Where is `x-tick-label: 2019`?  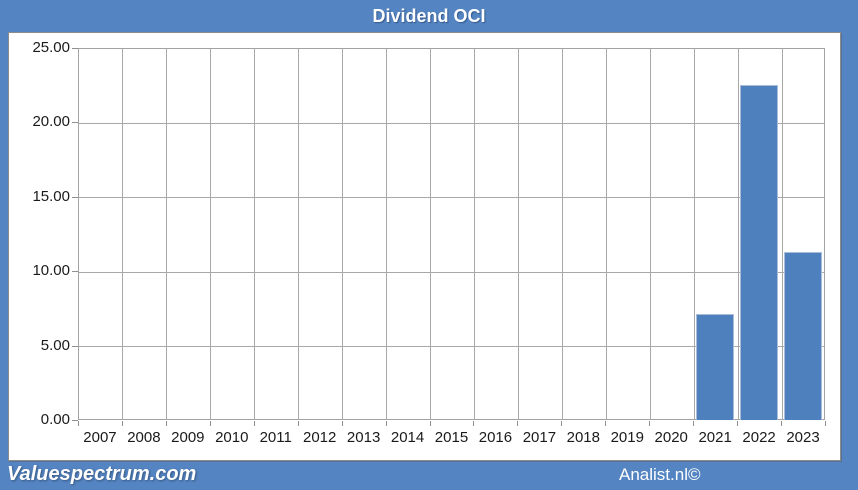 x-tick-label: 2019 is located at coordinates (627, 437).